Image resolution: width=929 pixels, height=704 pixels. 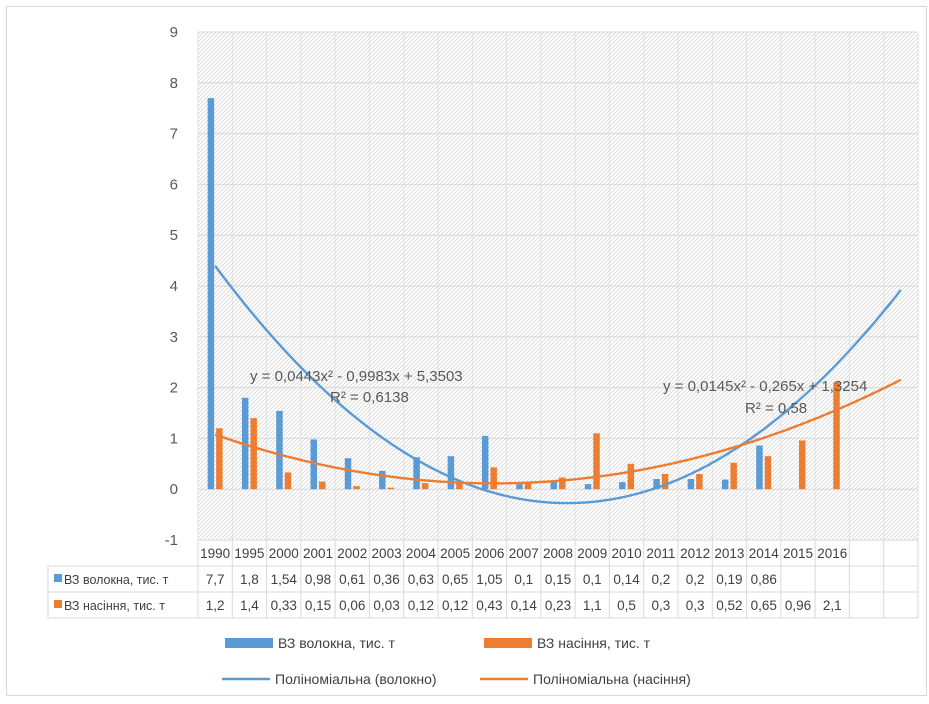 I want to click on x-category-label: 2003, so click(x=387, y=553).